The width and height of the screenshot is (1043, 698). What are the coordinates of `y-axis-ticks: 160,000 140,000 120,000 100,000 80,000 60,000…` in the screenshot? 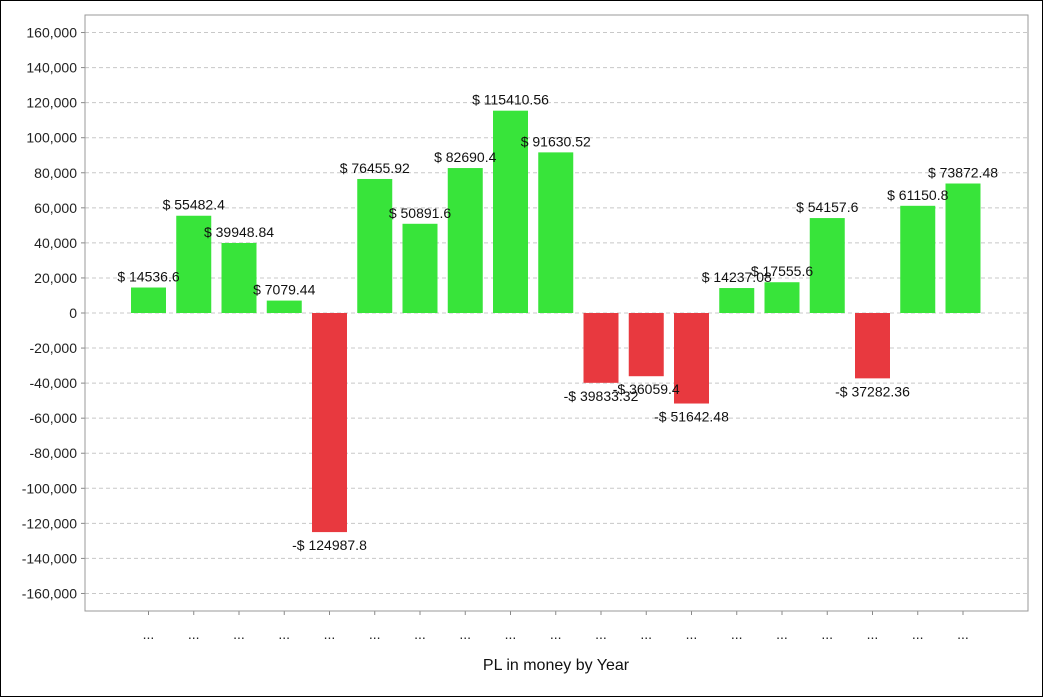 It's located at (53, 313).